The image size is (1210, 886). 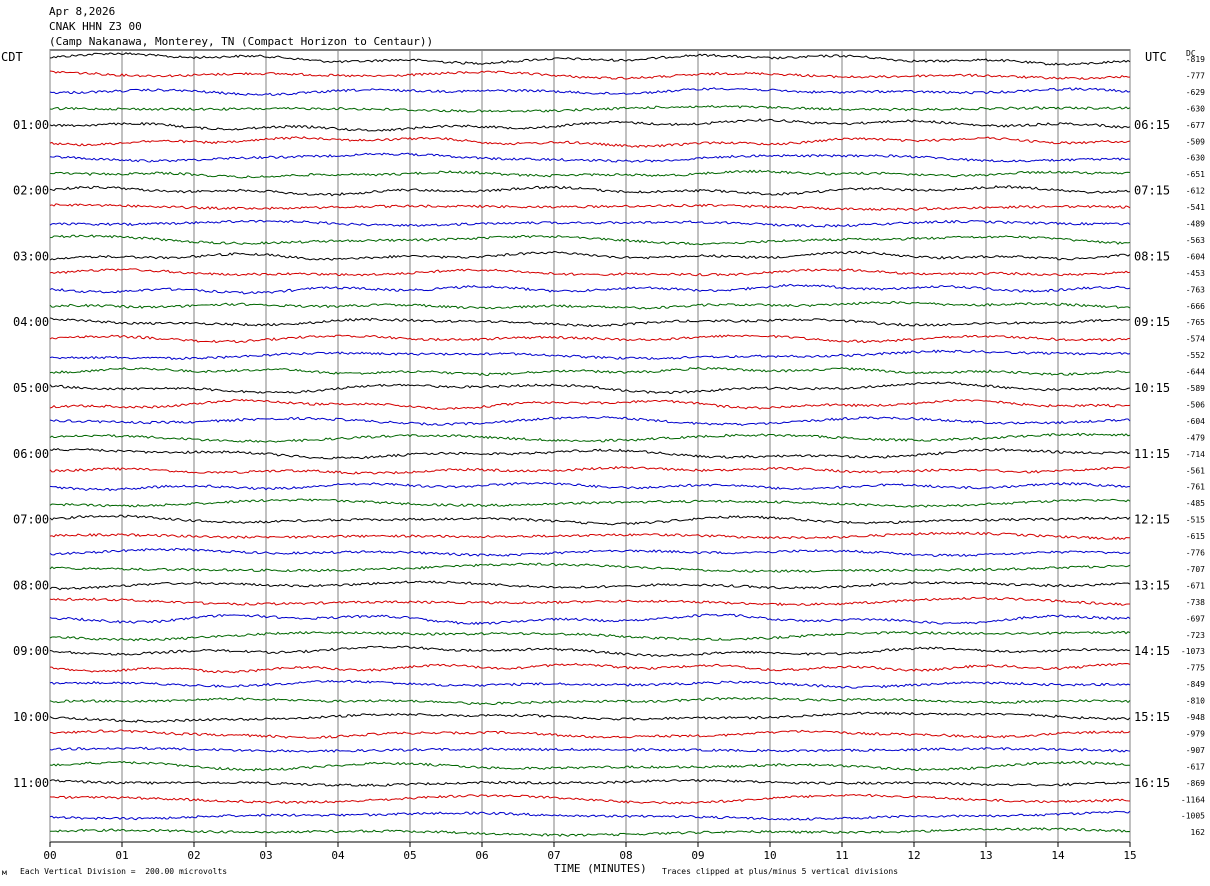 What do you see at coordinates (1195, 684) in the screenshot?
I see `dc-offset-label: -849` at bounding box center [1195, 684].